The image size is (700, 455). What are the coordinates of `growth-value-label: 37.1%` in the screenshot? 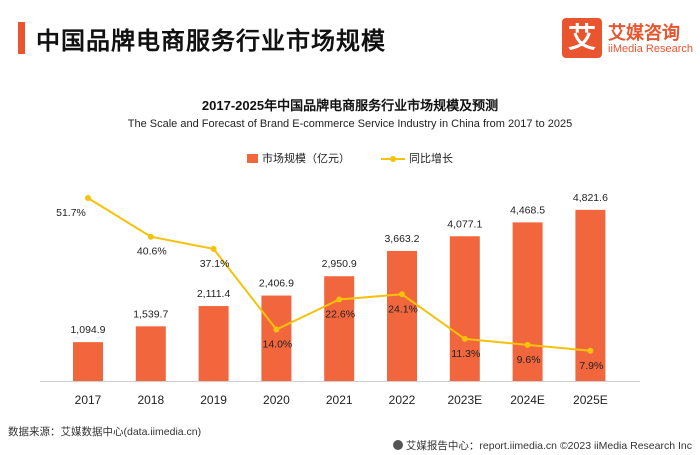 It's located at (215, 264).